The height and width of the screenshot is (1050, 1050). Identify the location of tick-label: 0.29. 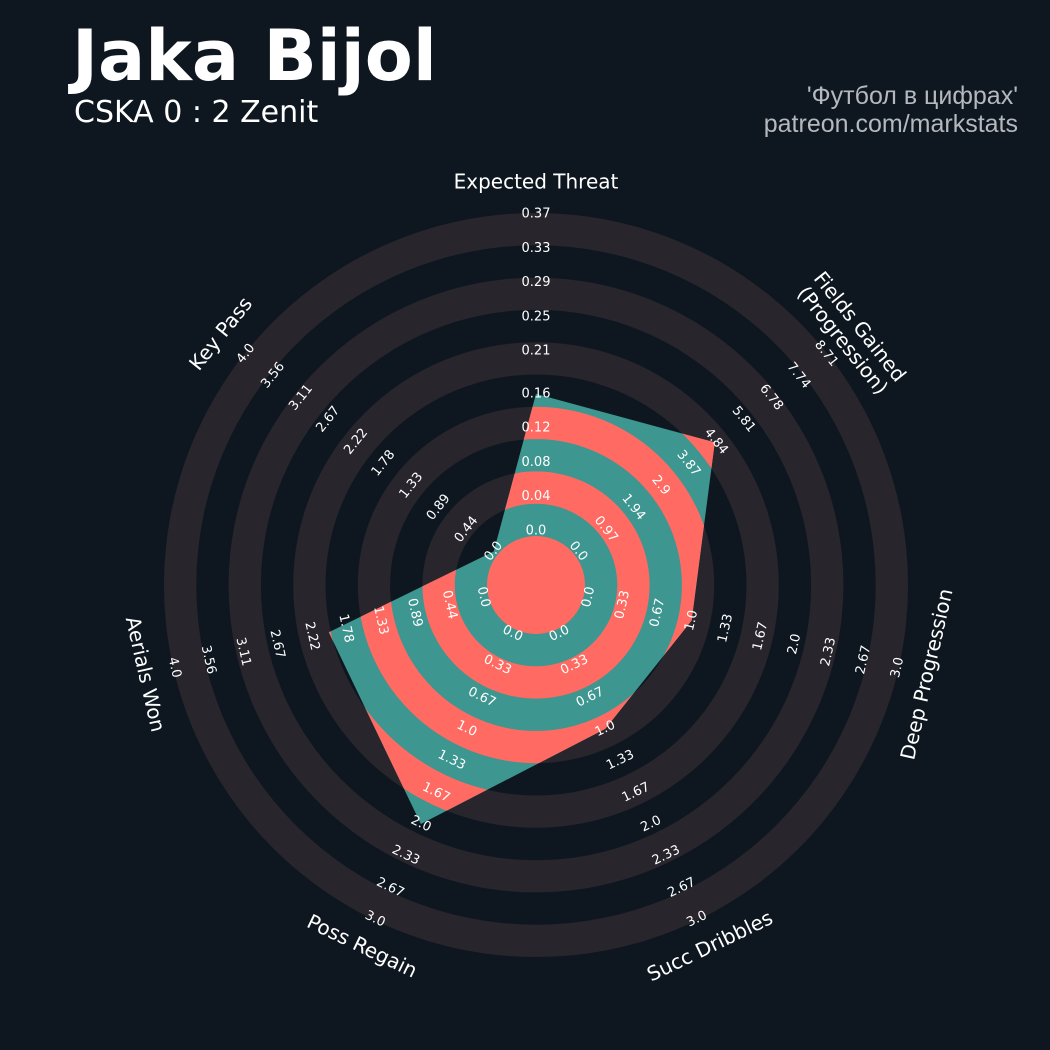
(536, 282).